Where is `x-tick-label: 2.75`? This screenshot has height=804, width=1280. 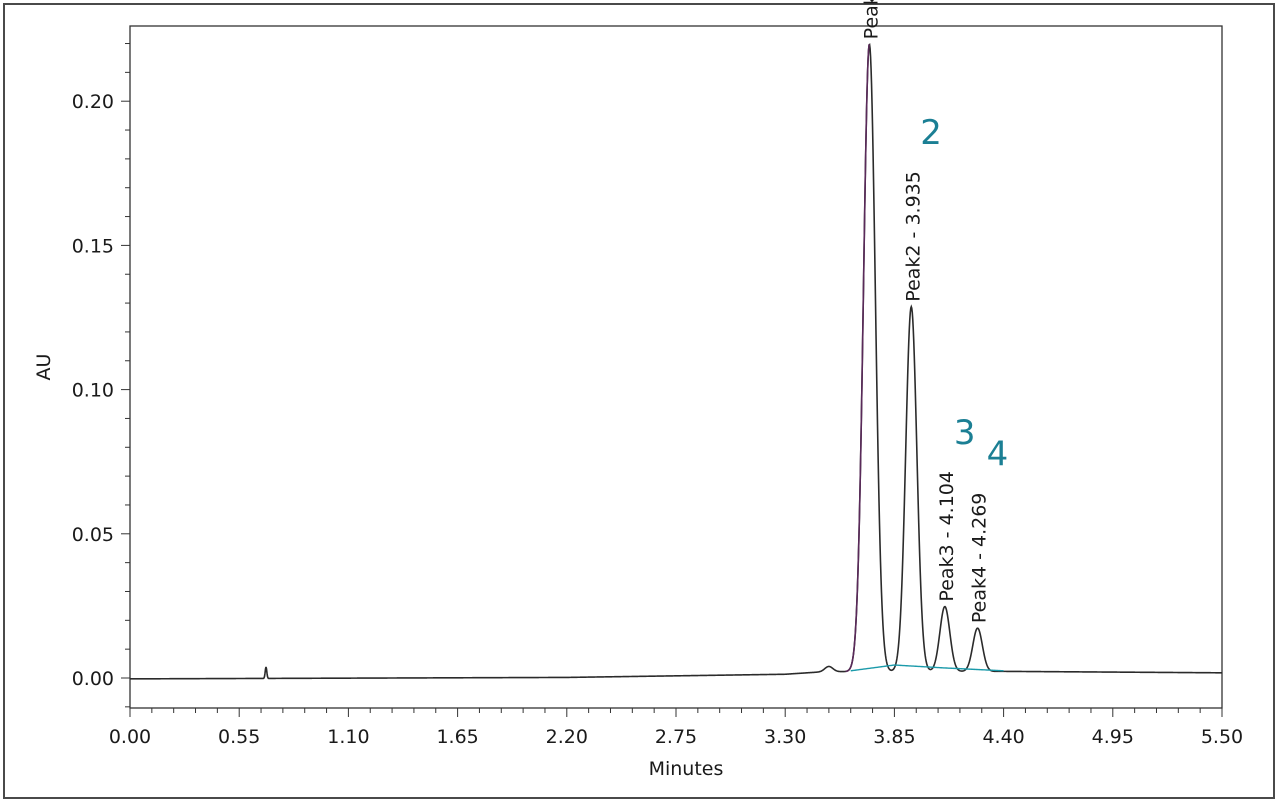
x-tick-label: 2.75 is located at coordinates (676, 737).